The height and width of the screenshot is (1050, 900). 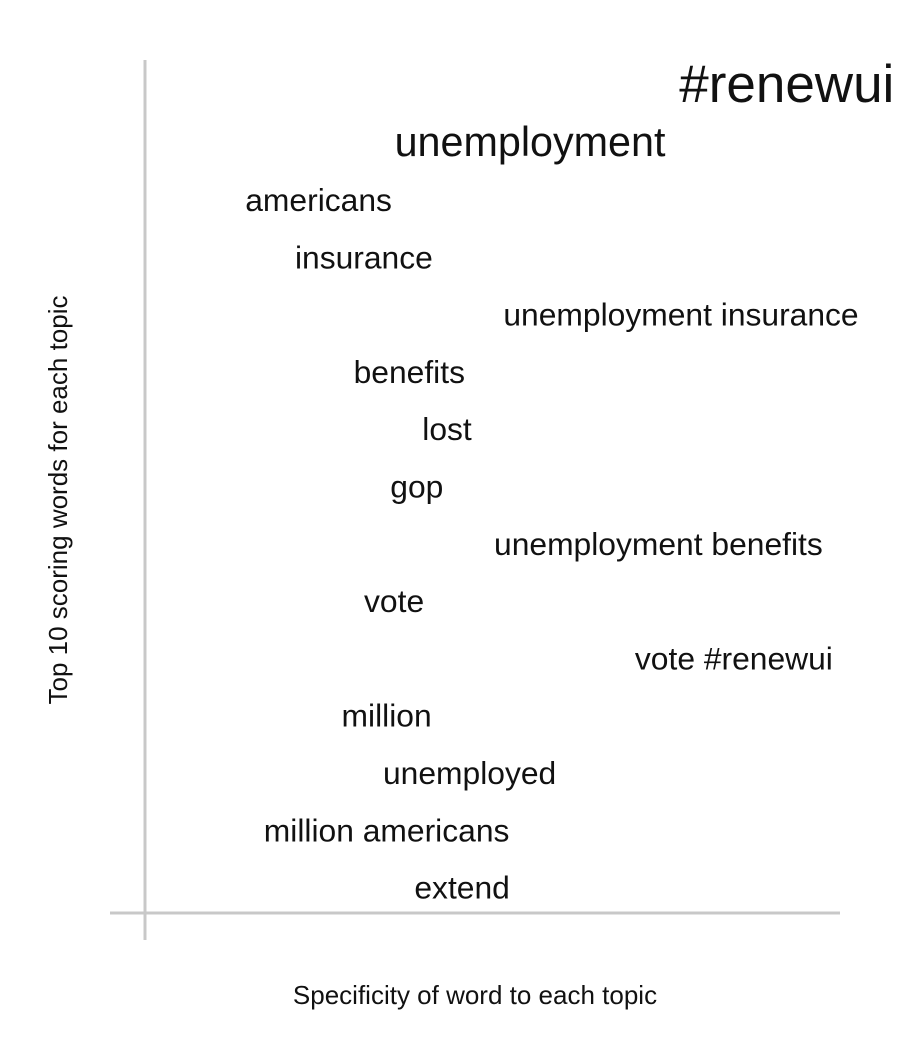 I want to click on word-label: americans, so click(x=318, y=200).